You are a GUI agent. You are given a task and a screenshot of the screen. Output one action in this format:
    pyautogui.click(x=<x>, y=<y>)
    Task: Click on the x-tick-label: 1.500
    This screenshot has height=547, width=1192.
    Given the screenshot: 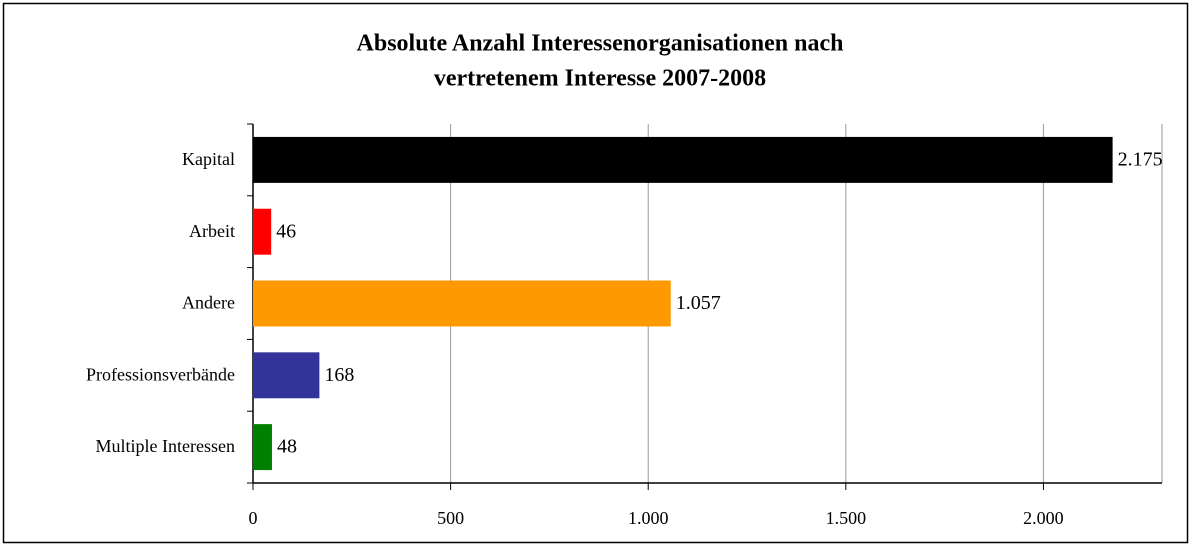 What is the action you would take?
    pyautogui.click(x=846, y=518)
    